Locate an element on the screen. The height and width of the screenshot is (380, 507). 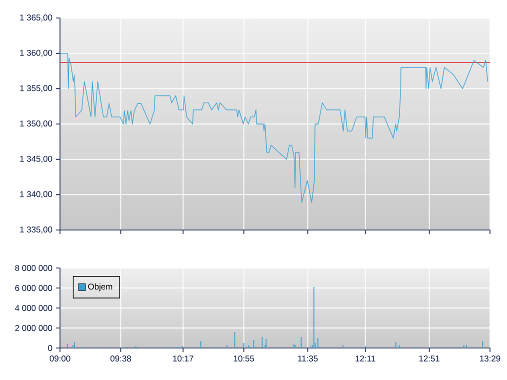
x-tick-label: 12:51 is located at coordinates (429, 359).